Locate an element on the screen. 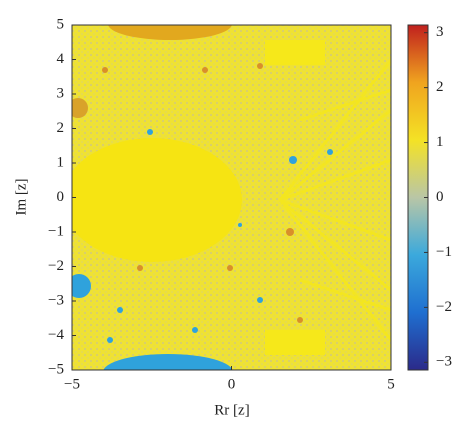 The width and height of the screenshot is (474, 446). x-axis-label: Rr [z] is located at coordinates (231, 410).